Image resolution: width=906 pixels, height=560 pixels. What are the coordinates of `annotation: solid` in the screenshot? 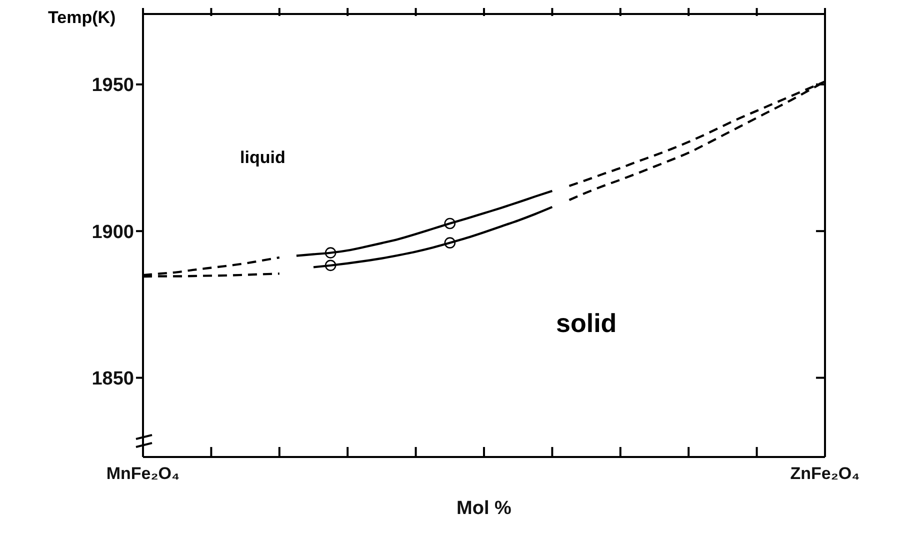 It's located at (586, 323).